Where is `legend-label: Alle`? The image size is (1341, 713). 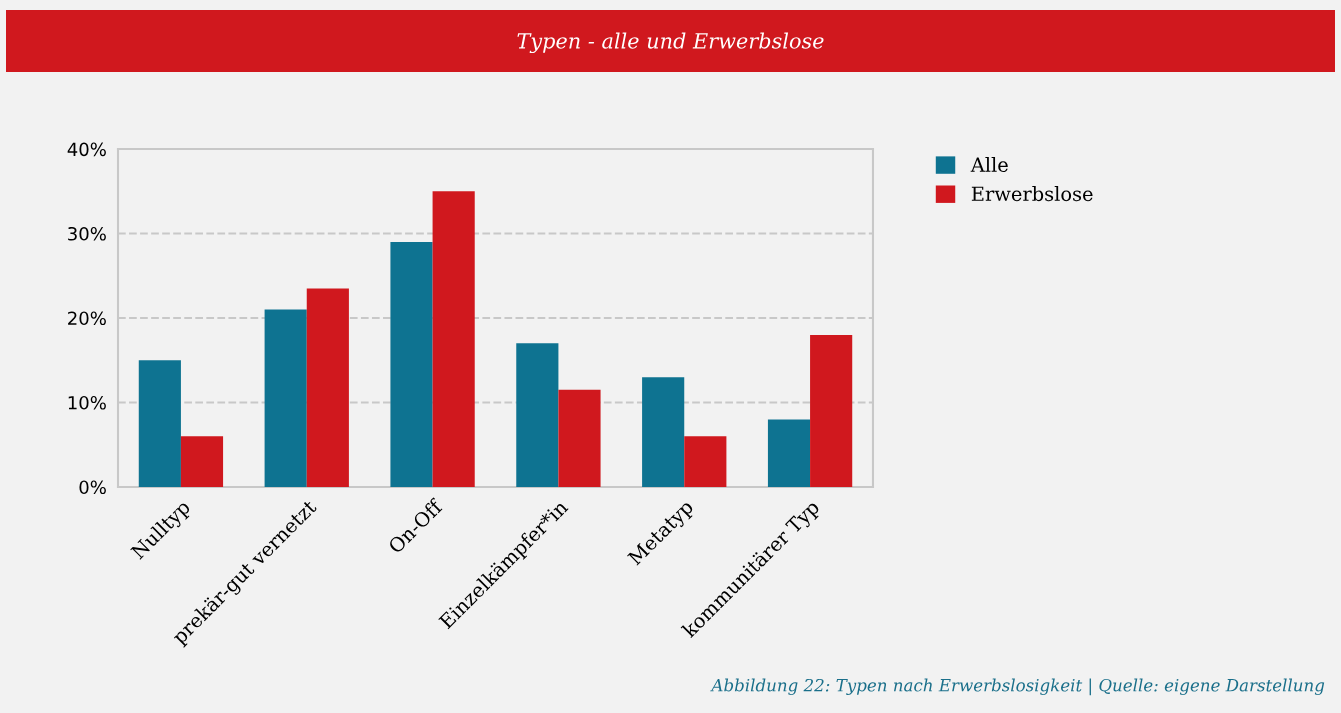 legend-label: Alle is located at coordinates (989, 164).